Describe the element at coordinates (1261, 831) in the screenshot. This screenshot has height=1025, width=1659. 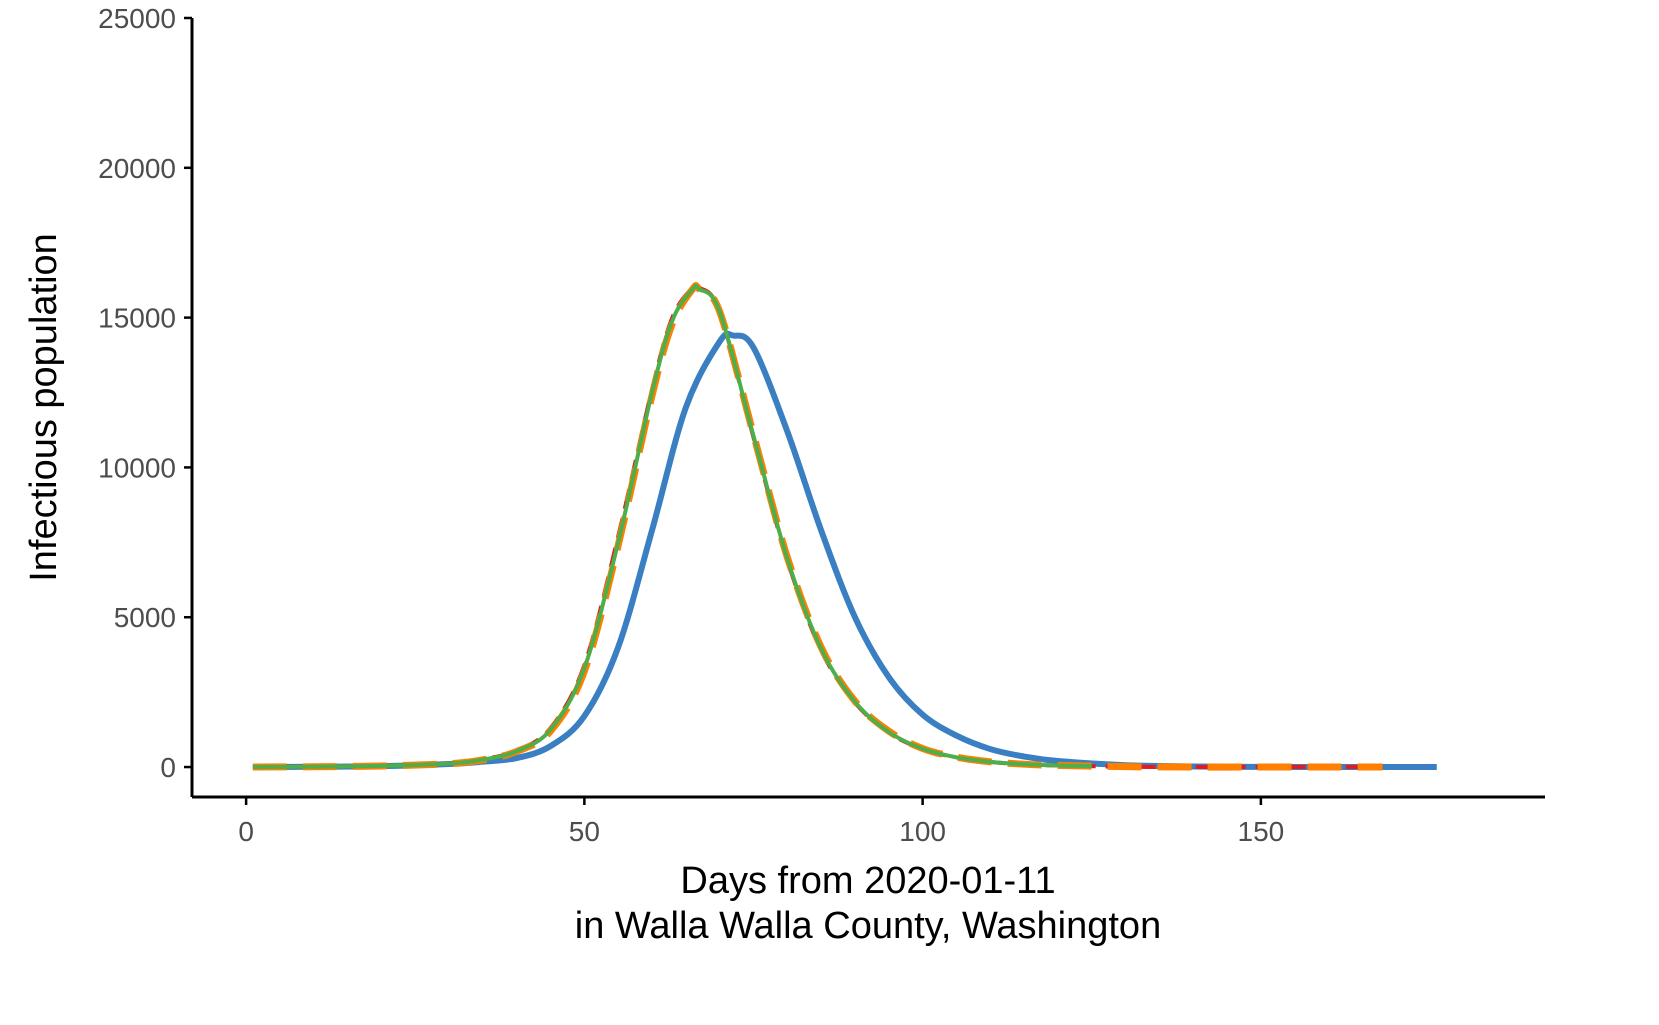
I see `x-tick-label: 150` at that location.